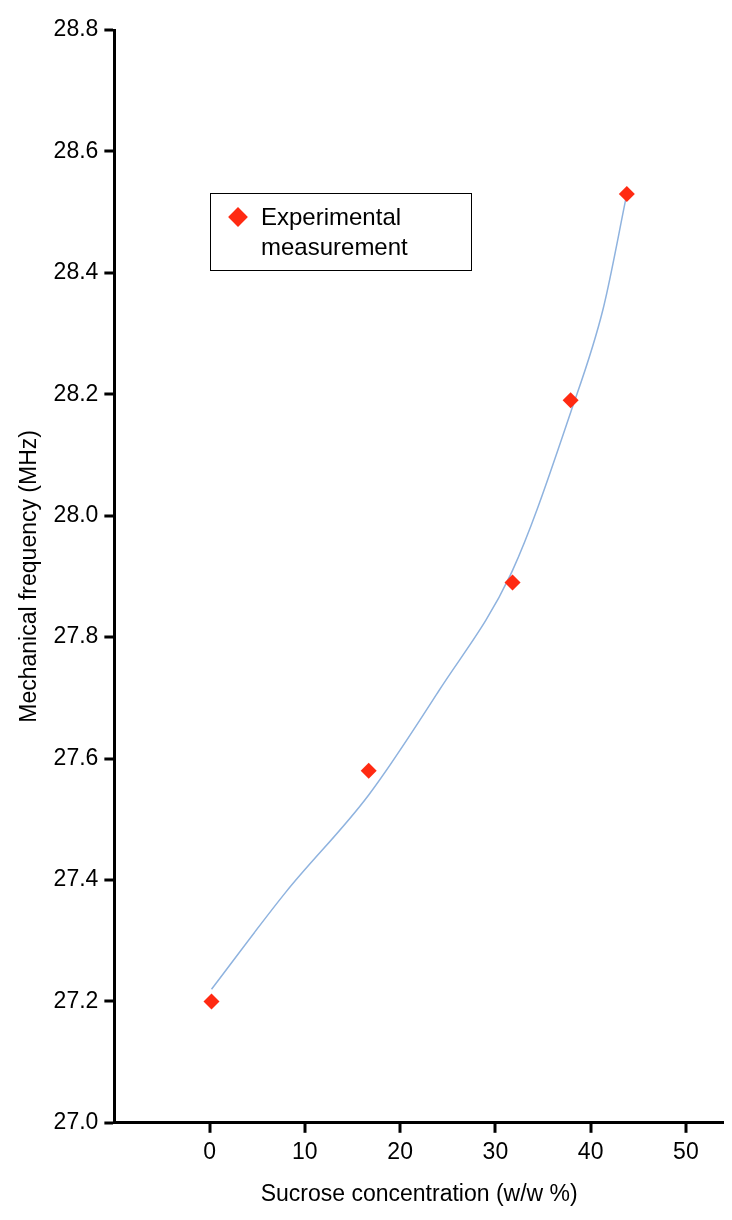  What do you see at coordinates (76, 392) in the screenshot?
I see `y-tick-label: 28.2` at bounding box center [76, 392].